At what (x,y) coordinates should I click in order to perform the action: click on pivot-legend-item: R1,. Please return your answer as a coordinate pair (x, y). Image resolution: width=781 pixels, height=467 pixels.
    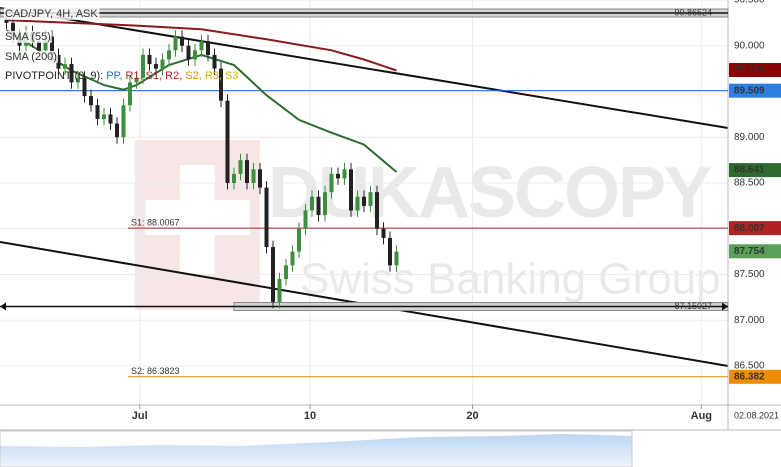
    Looking at the image, I should click on (134, 76).